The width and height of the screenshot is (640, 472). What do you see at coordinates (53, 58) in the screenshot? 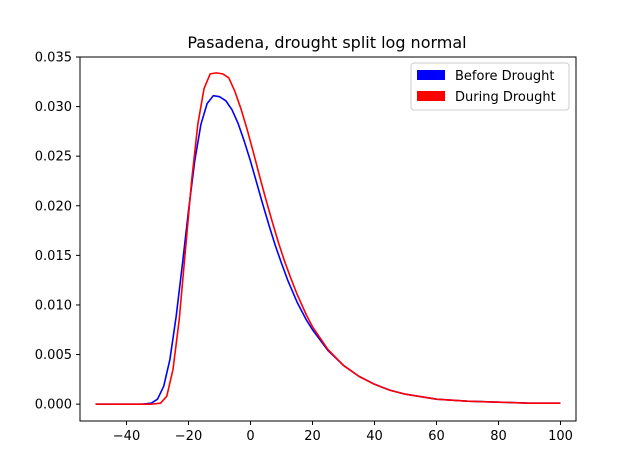
I see `y-tick-label: 0.035` at bounding box center [53, 58].